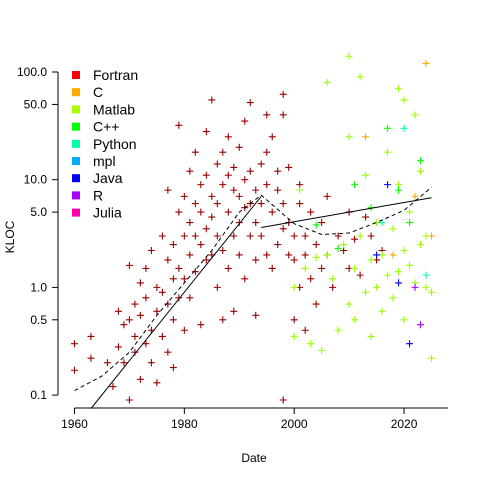 The image size is (480, 480). I want to click on series-c, so click(399, 159).